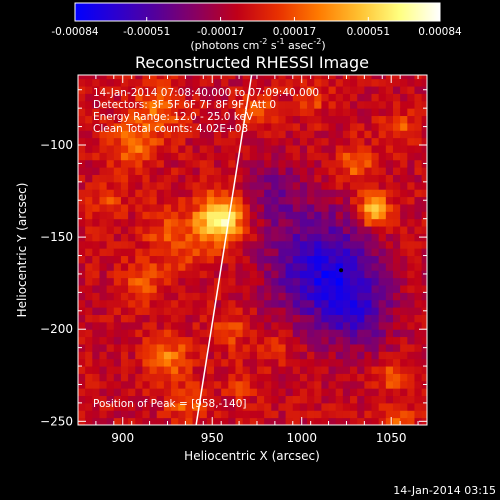 The width and height of the screenshot is (500, 500). I want to click on solar-limb-line, so click(224, 250).